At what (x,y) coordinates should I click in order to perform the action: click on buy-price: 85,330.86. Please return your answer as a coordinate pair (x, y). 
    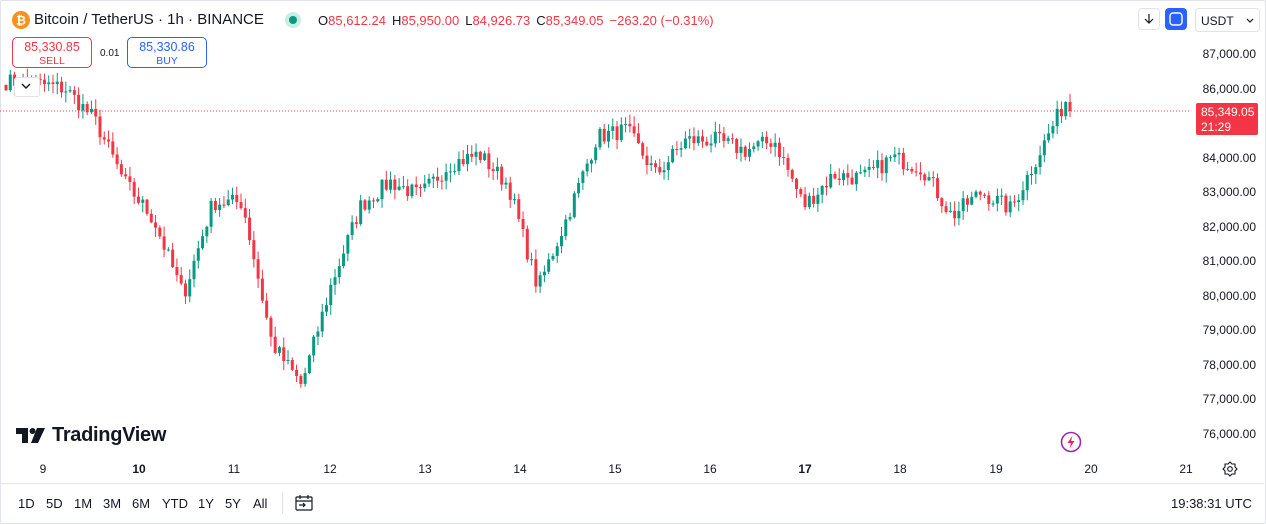
    Looking at the image, I should click on (167, 47).